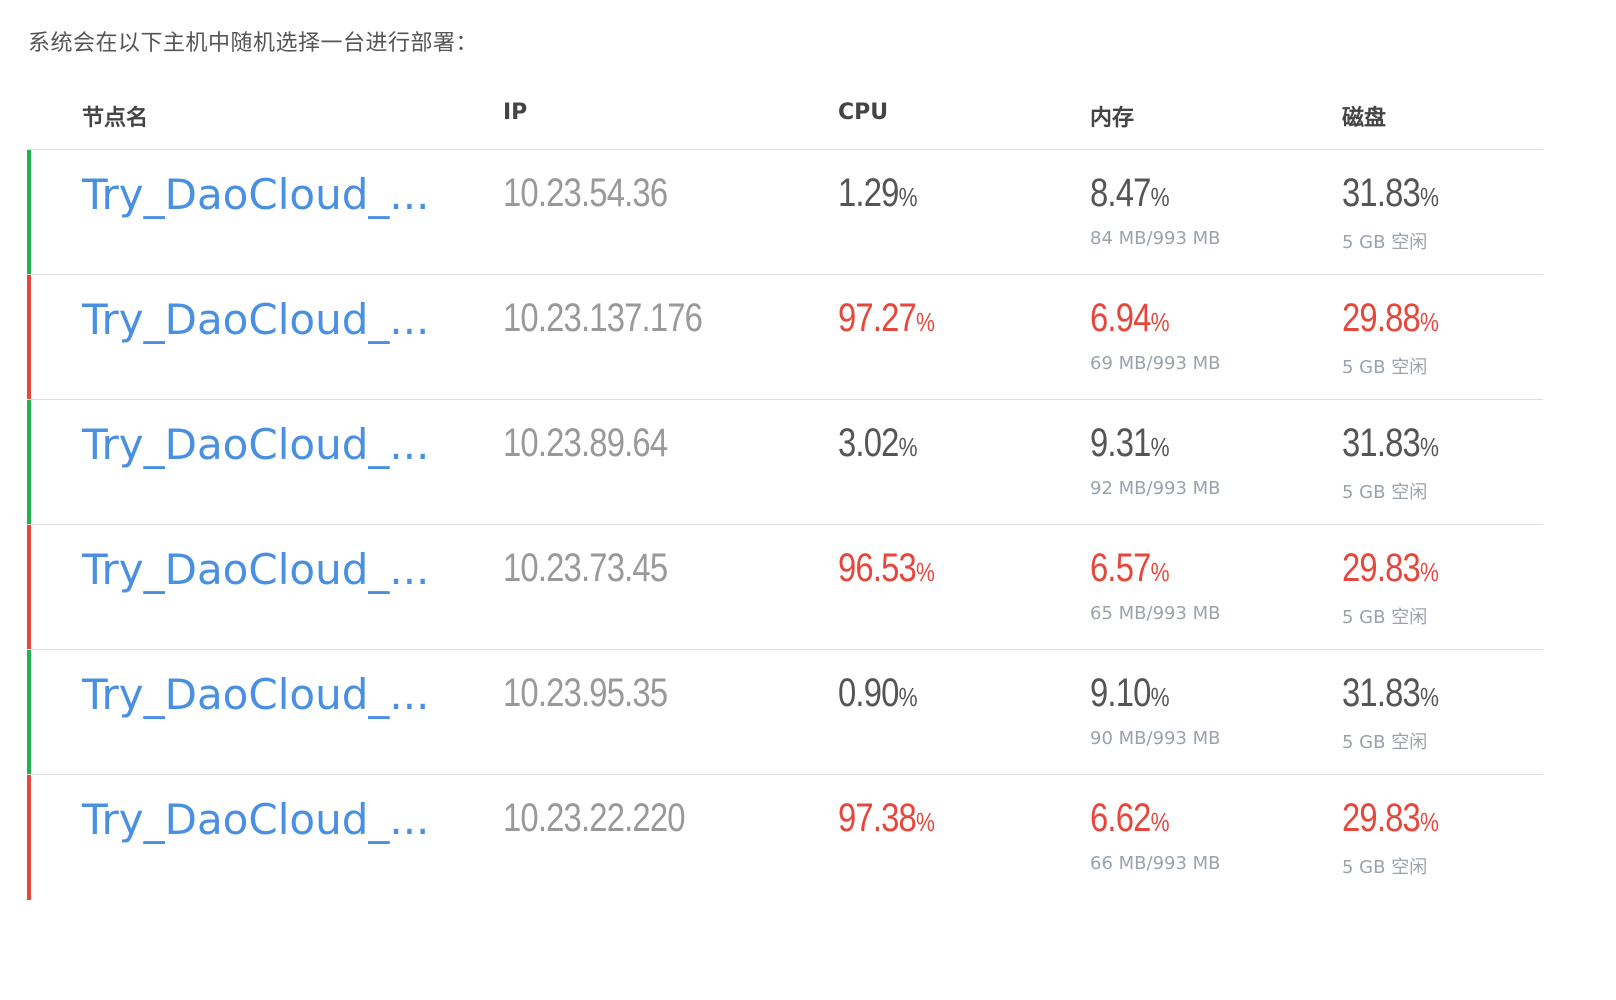  What do you see at coordinates (878, 443) in the screenshot?
I see `cpu-usage: 3.02%` at bounding box center [878, 443].